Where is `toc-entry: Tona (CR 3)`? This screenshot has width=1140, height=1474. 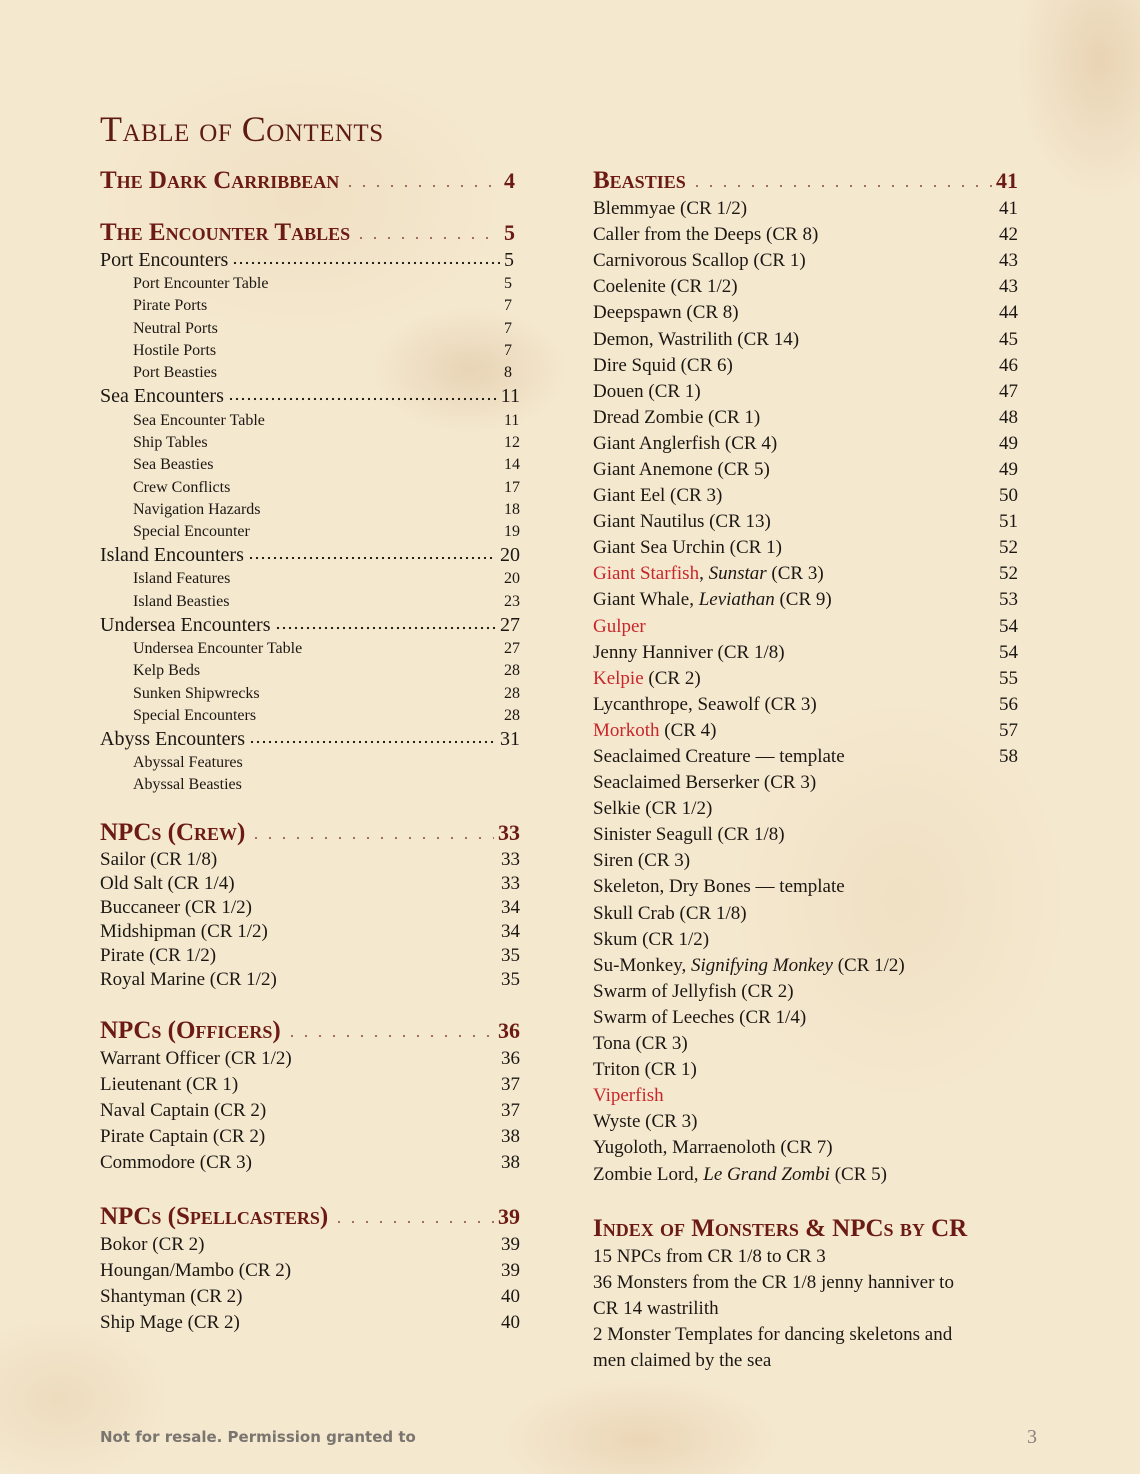
toc-entry: Tona (CR 3) is located at coordinates (805, 1044).